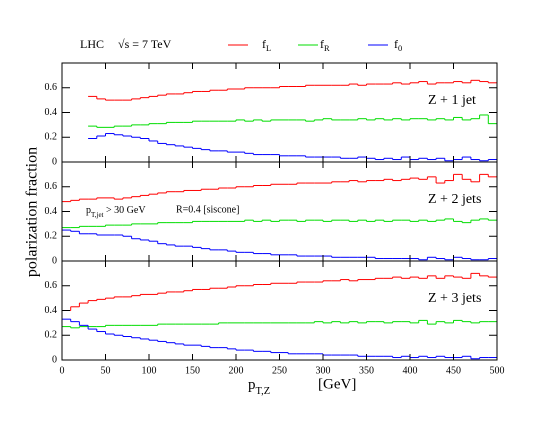 Image resolution: width=550 pixels, height=425 pixels. What do you see at coordinates (92, 44) in the screenshot?
I see `header: LHC` at bounding box center [92, 44].